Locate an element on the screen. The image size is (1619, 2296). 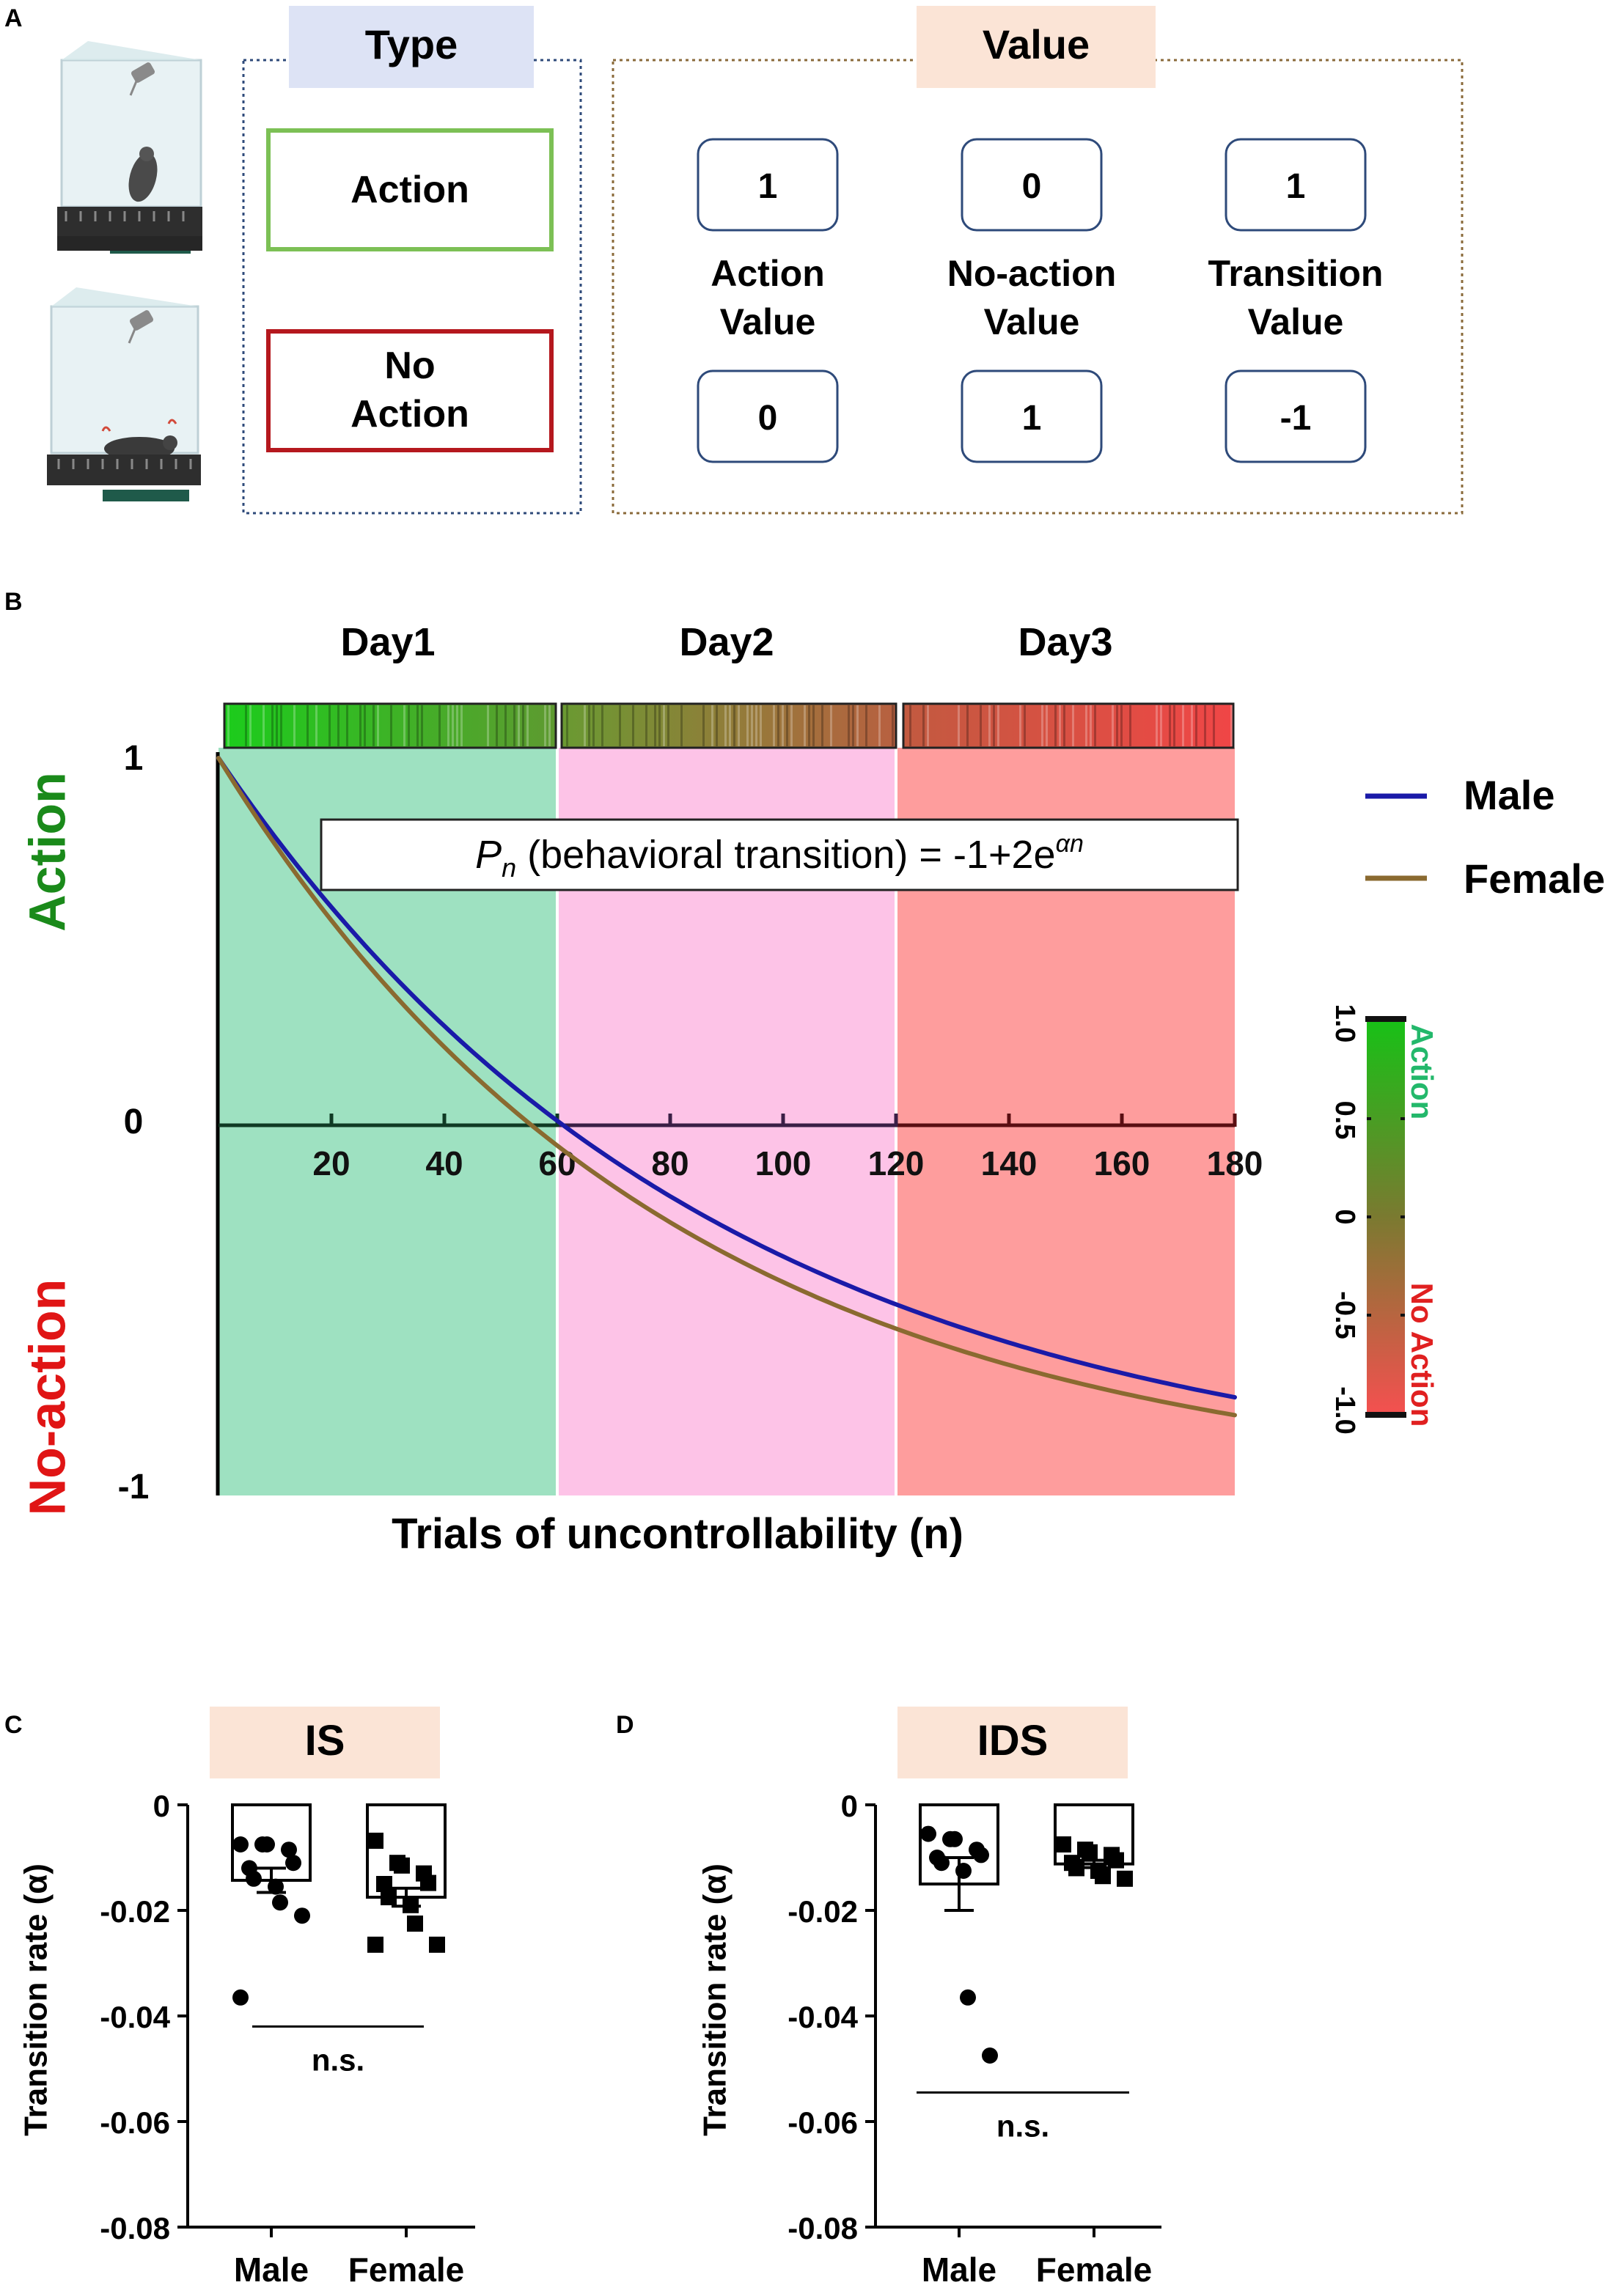
colorbar-tick: 1.0 is located at coordinates (1344, 1023).